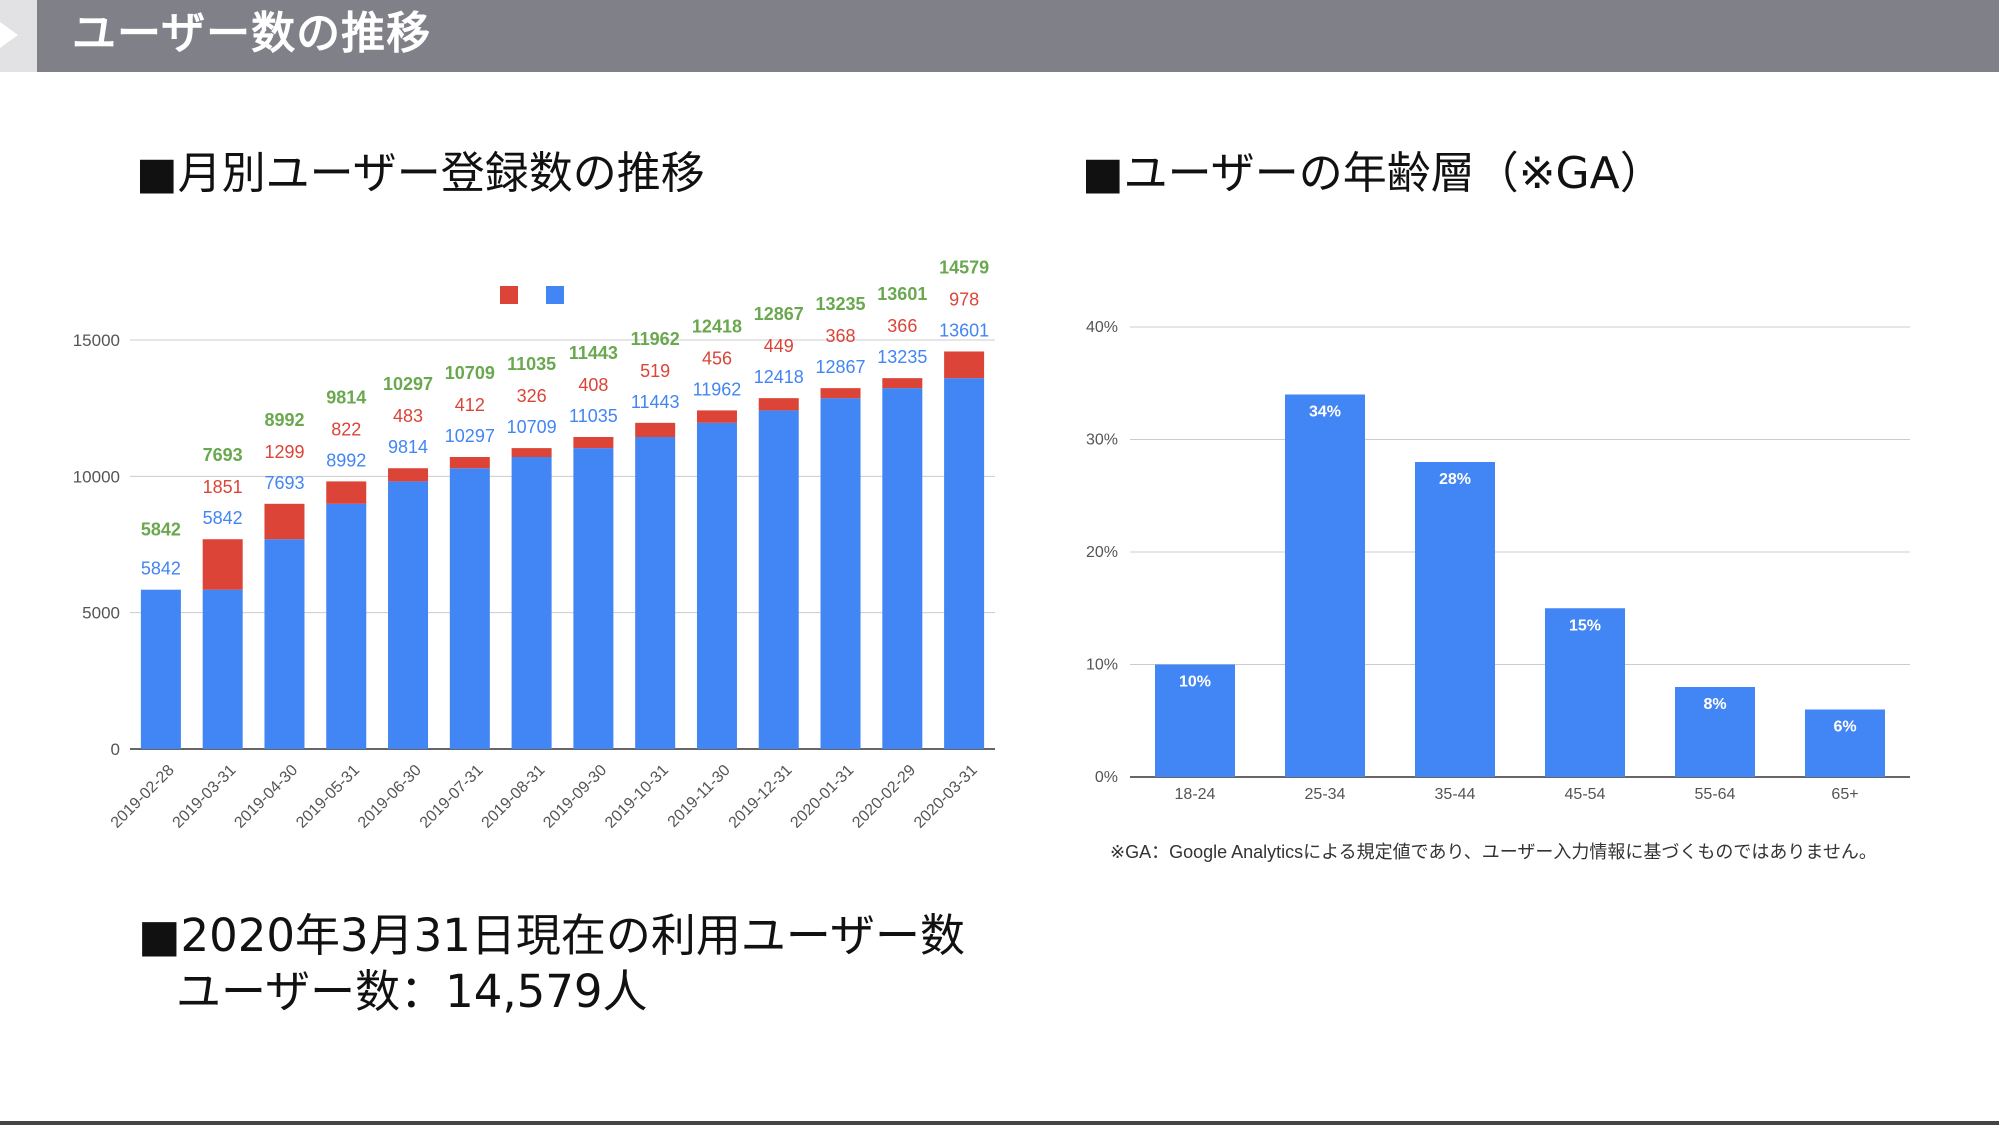  I want to click on label-total: 13235, so click(841, 304).